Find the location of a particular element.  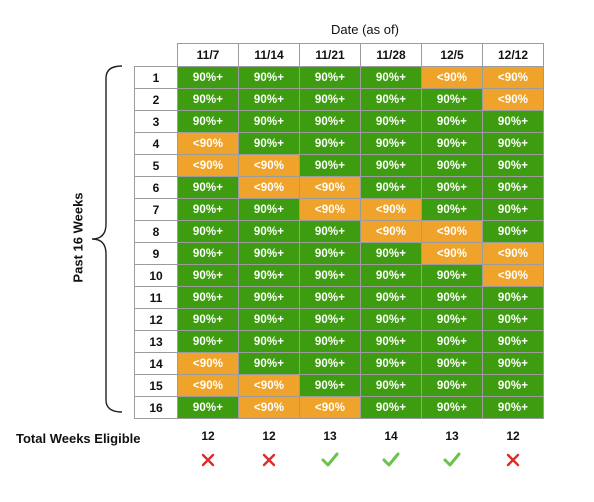

row-label: 15 is located at coordinates (156, 385).